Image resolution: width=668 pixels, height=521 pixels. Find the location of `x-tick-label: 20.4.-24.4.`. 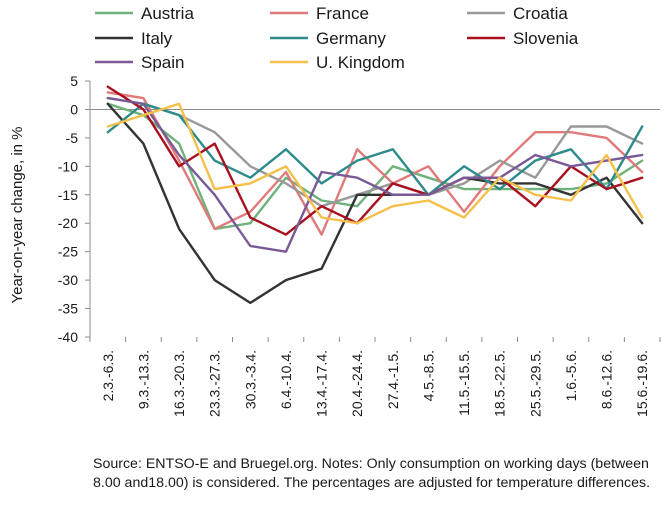

x-tick-label: 20.4.-24.4. is located at coordinates (357, 383).